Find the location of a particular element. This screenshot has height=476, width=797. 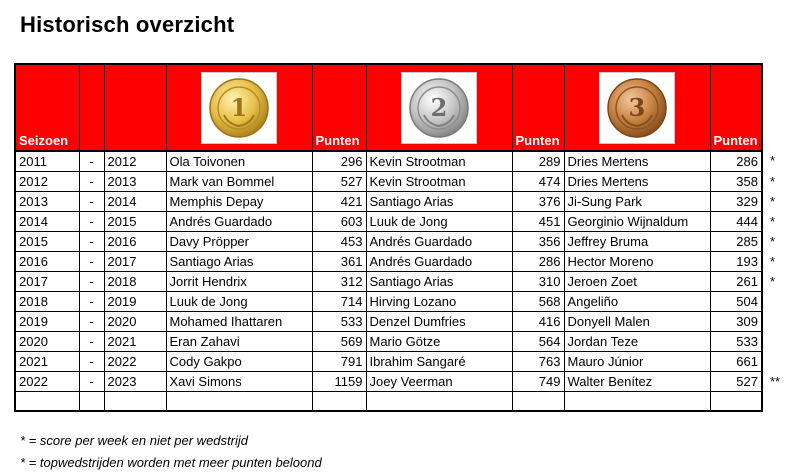

third-place-points: 285 is located at coordinates (736, 241).